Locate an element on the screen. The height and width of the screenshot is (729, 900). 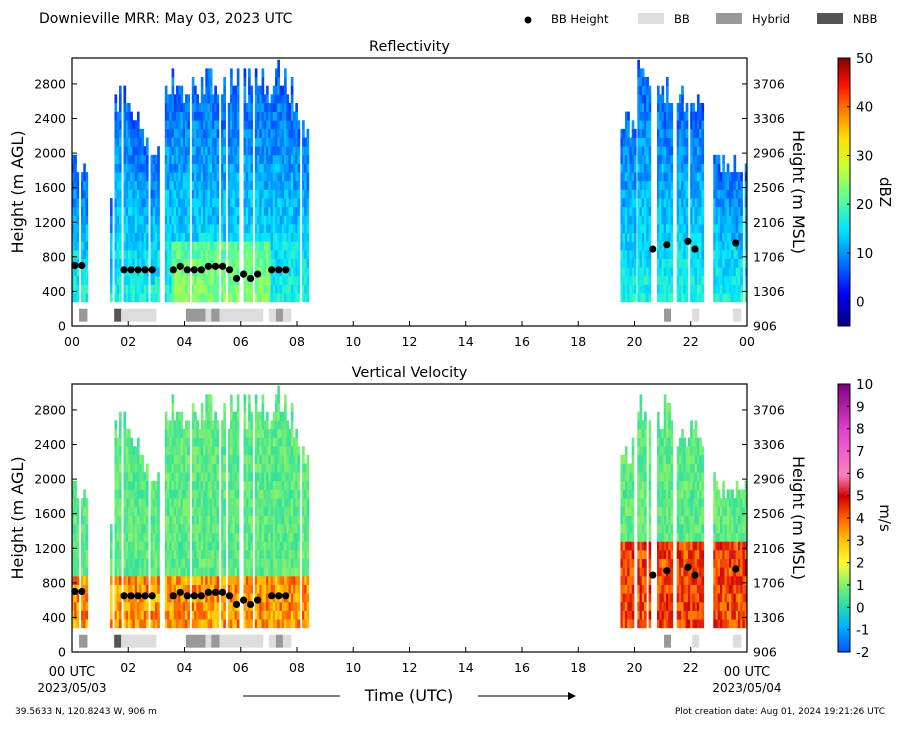
x-tick-label: 16 is located at coordinates (522, 341).